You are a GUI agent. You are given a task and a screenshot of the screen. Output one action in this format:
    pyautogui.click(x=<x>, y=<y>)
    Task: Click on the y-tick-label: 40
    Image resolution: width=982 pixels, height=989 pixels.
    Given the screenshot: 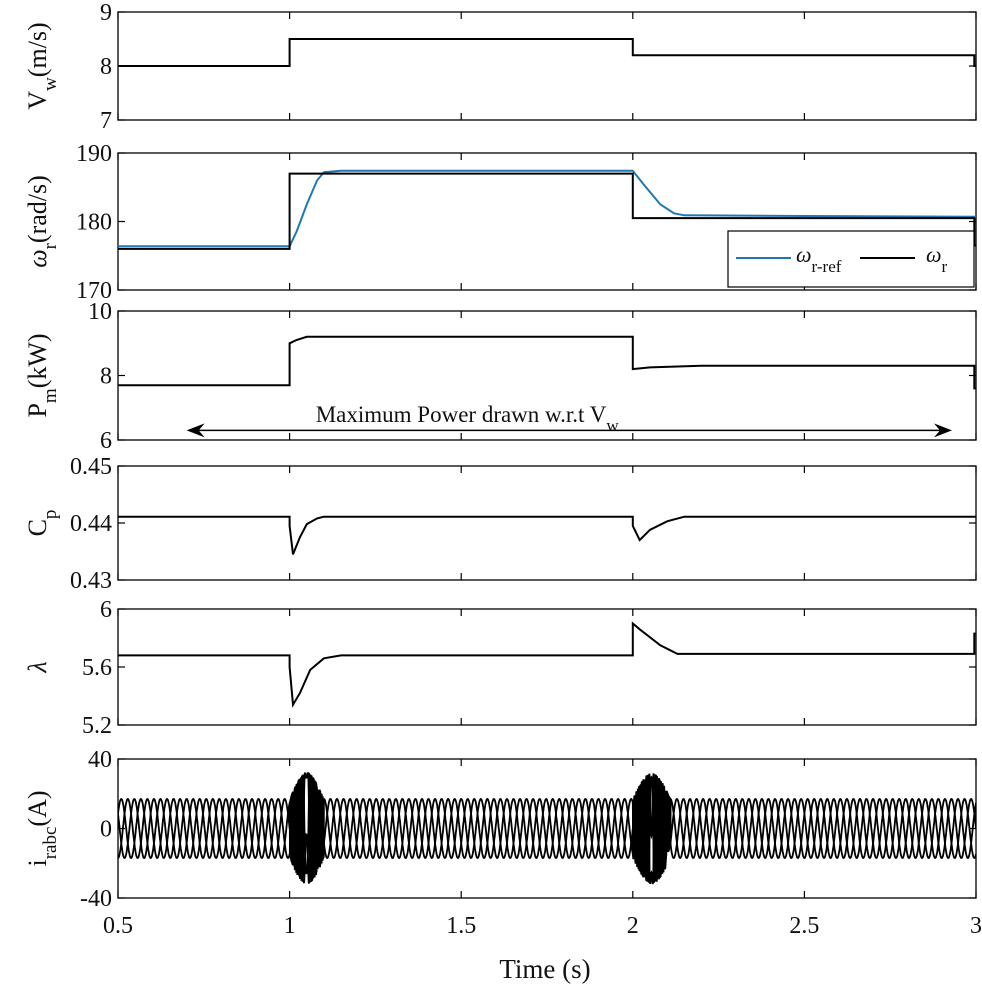 What is the action you would take?
    pyautogui.click(x=100, y=760)
    